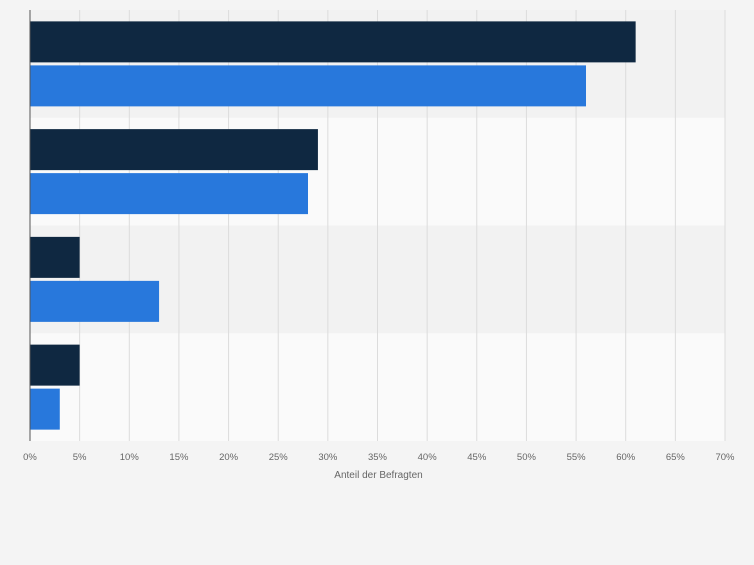  Describe the element at coordinates (428, 457) in the screenshot. I see `x-tick-label: 40%` at that location.